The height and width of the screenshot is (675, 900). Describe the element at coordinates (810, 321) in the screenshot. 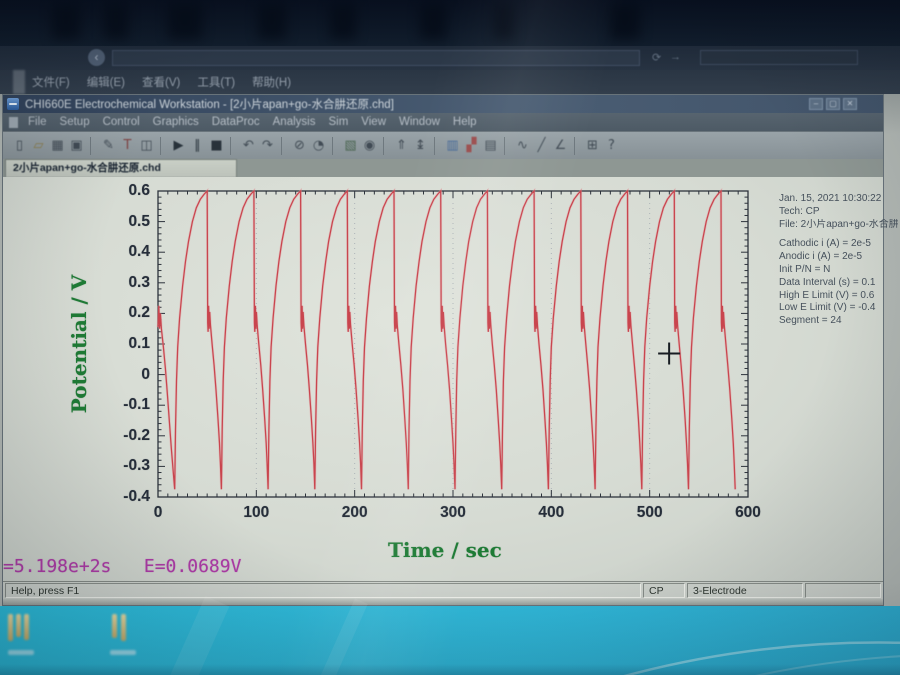

I see `info-line-10: Segment = 24` at that location.